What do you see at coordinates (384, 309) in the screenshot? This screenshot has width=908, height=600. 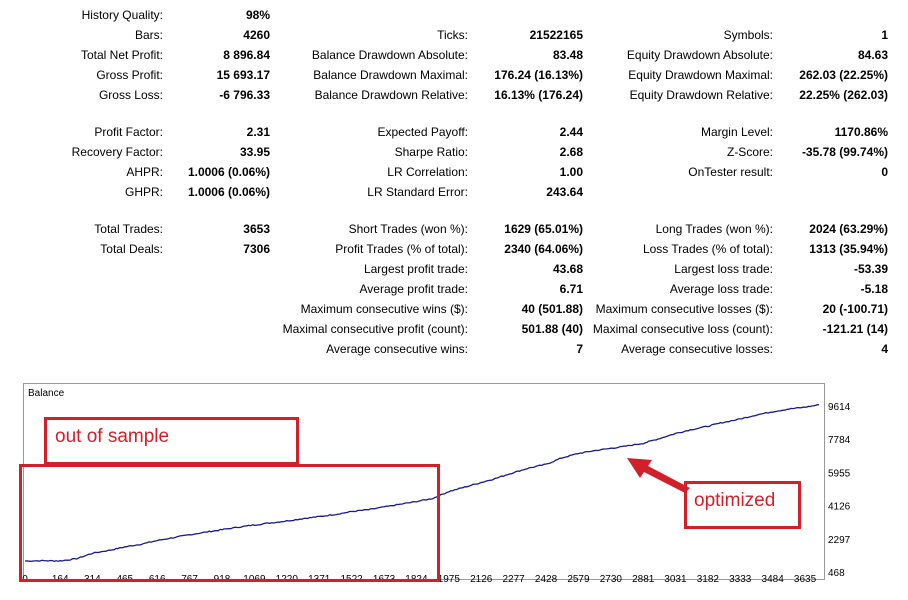 I see `col2-stat-label: Maximum consecutive wins ($):` at bounding box center [384, 309].